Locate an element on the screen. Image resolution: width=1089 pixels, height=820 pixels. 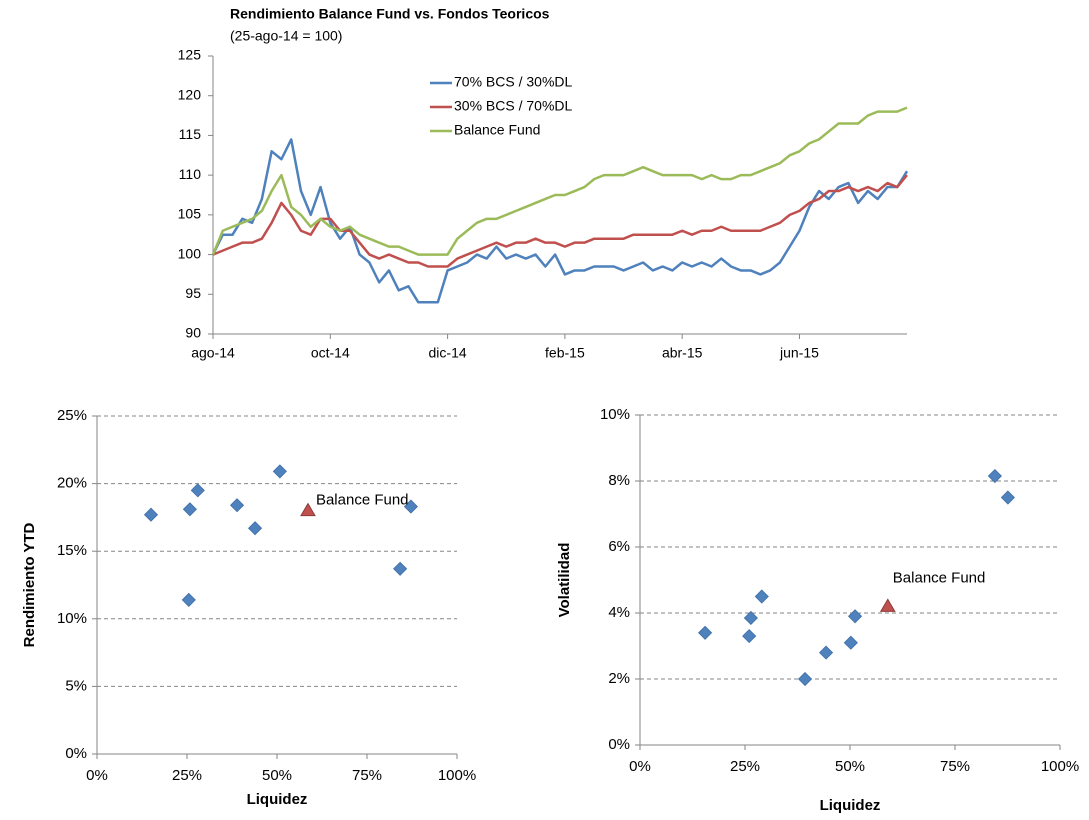
x-tick-label: jun-15 is located at coordinates (799, 353).